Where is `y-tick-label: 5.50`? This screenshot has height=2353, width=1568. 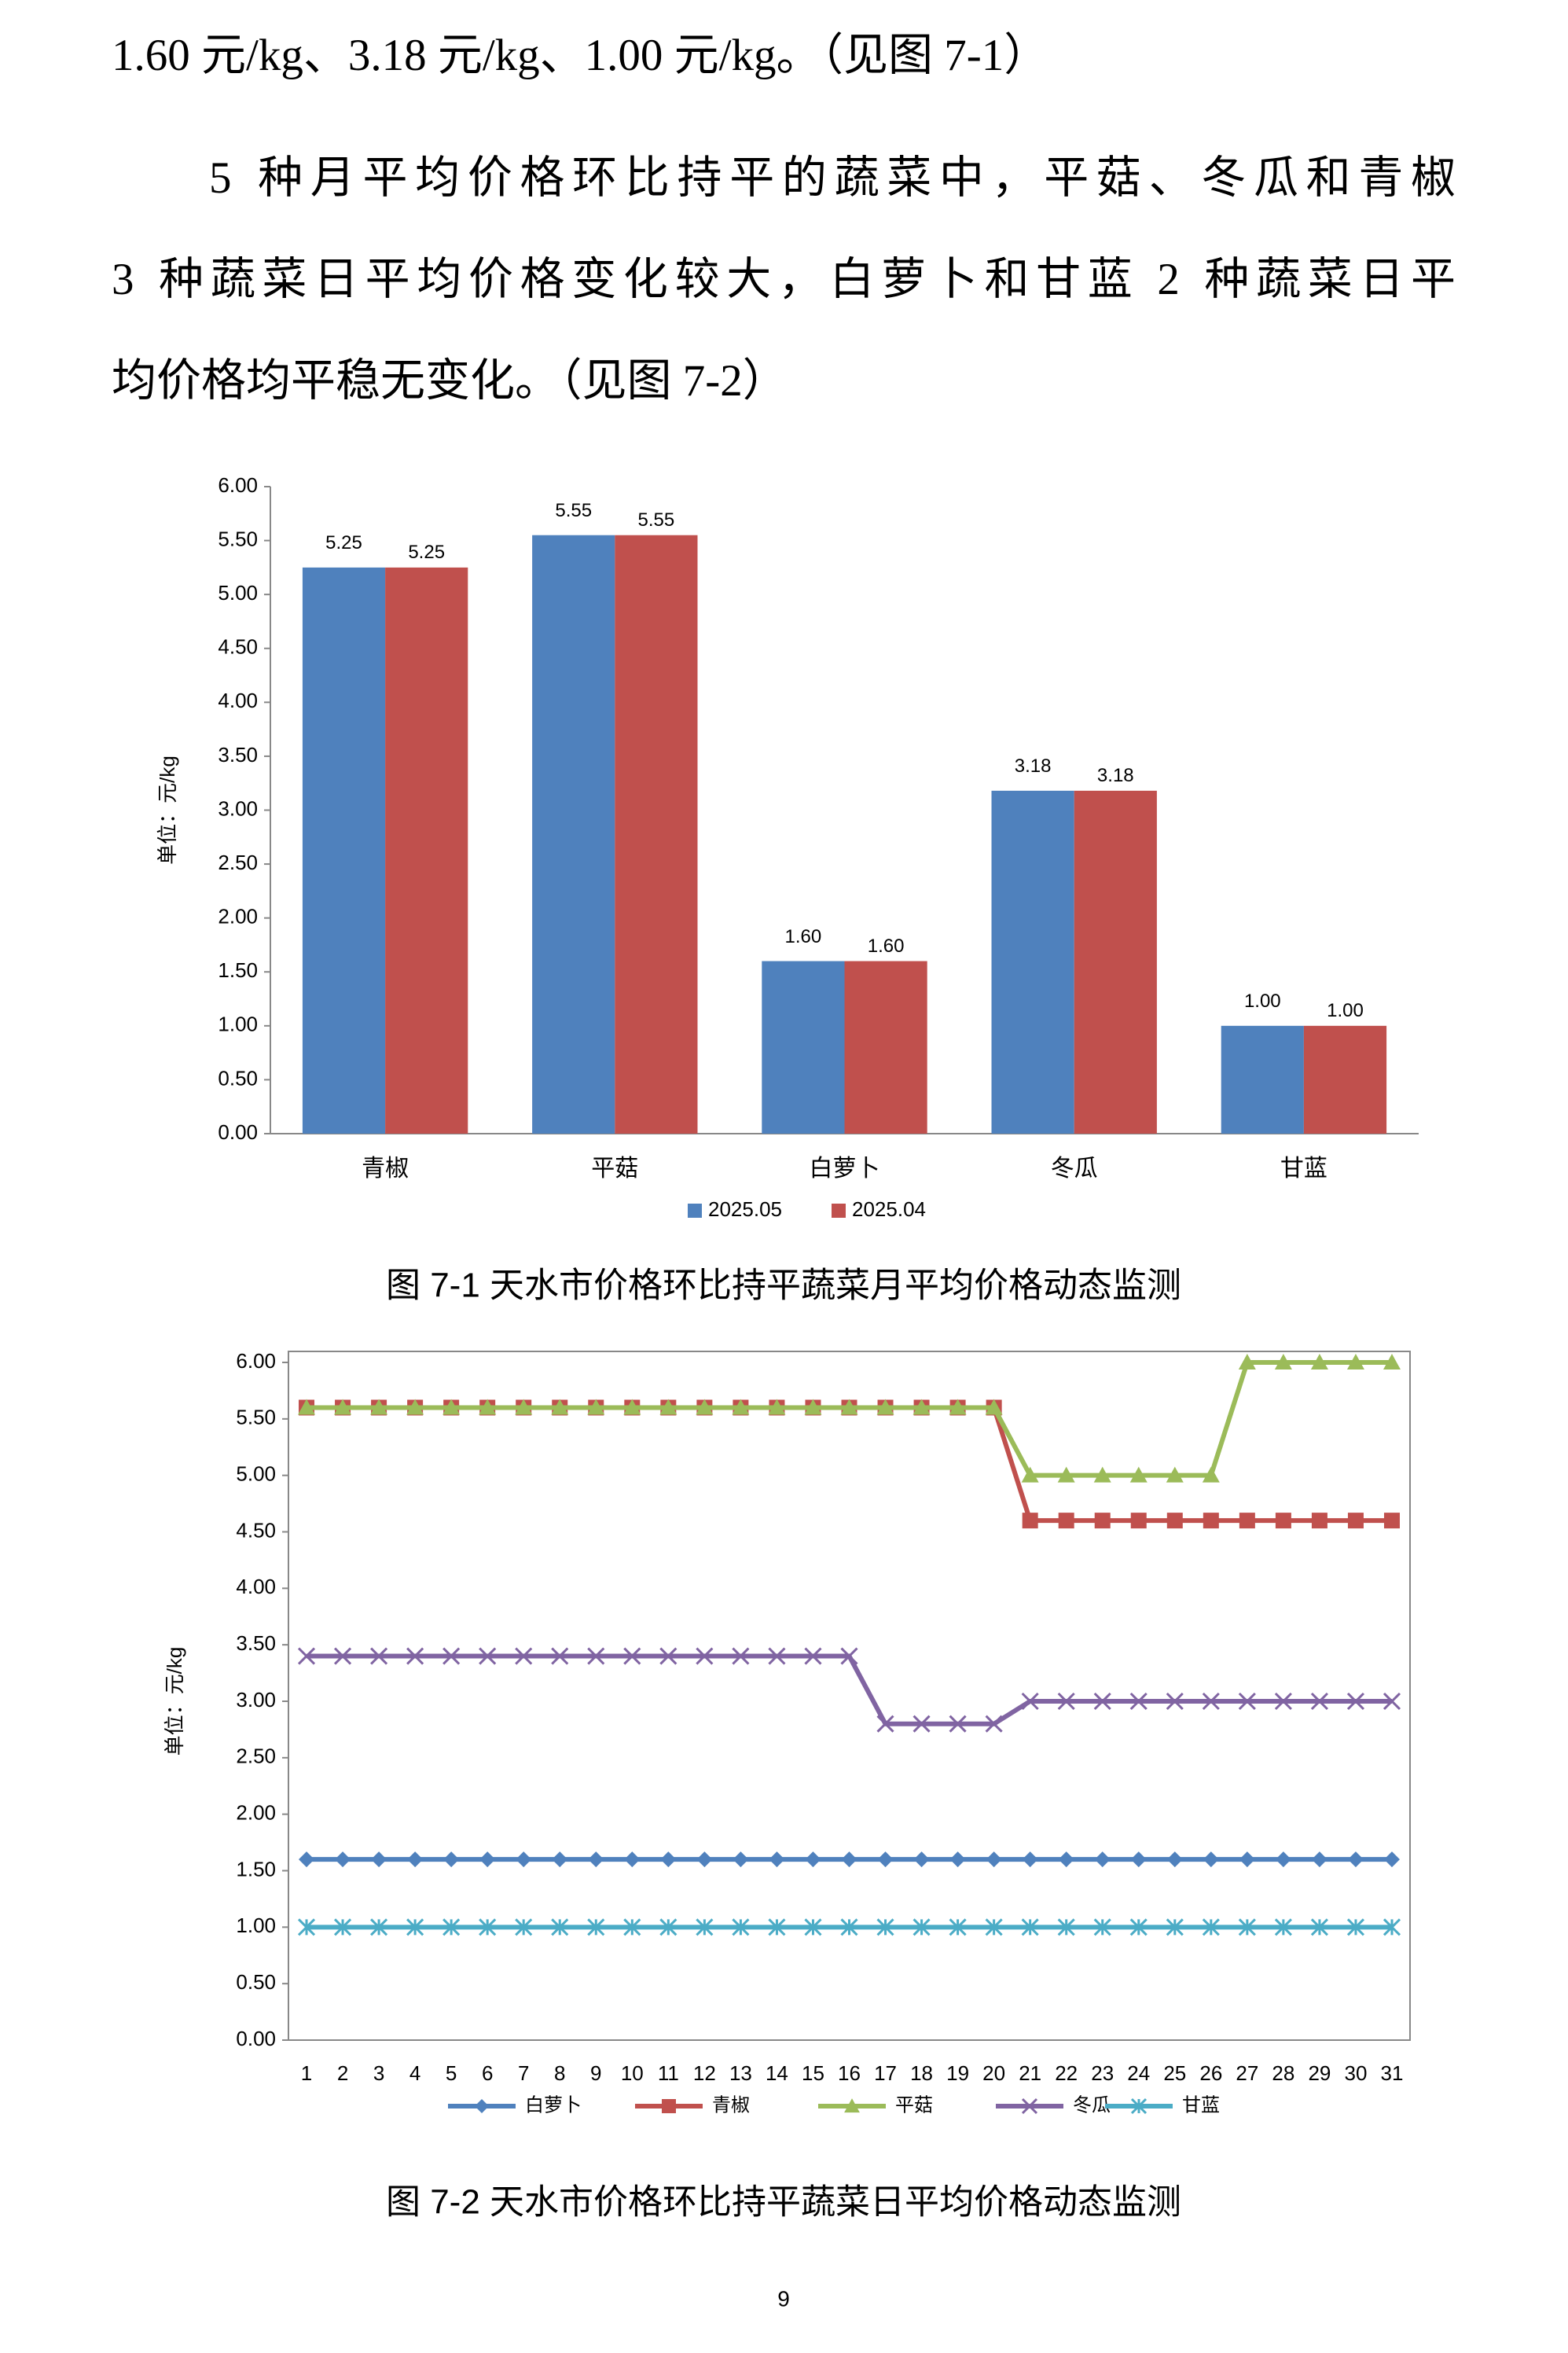 y-tick-label: 5.50 is located at coordinates (256, 1417).